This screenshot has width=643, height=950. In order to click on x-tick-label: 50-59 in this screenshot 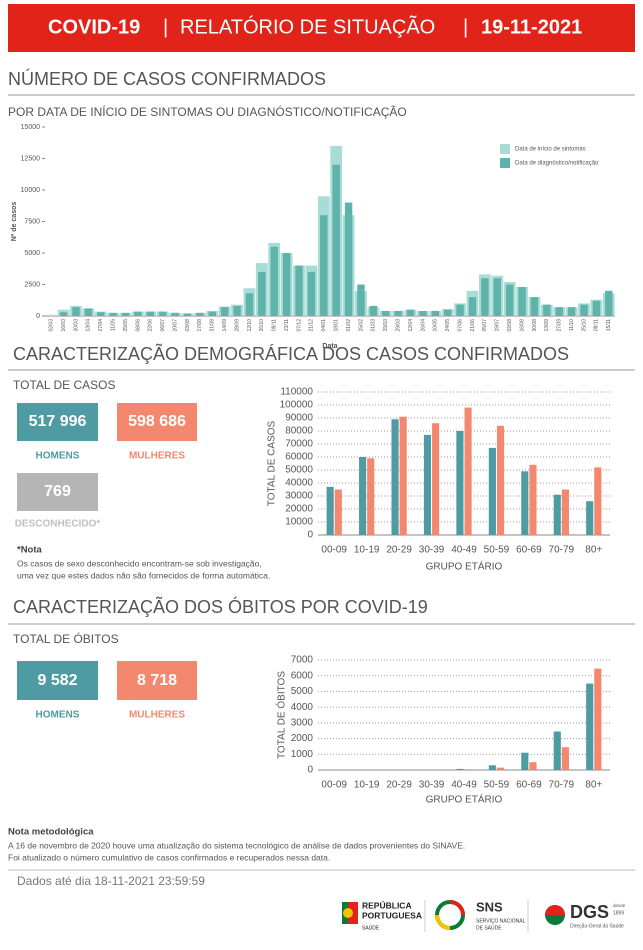, I will do `click(497, 785)`.